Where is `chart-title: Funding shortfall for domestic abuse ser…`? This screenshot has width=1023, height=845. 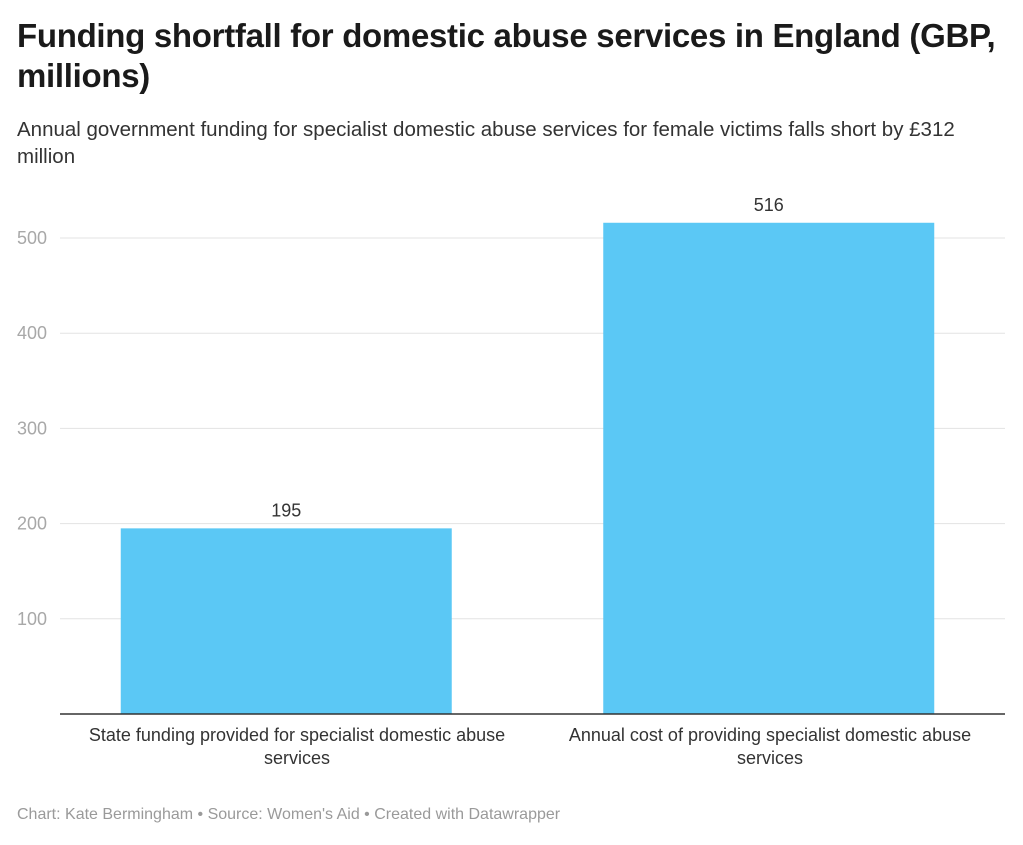
chart-title: Funding shortfall for domestic abuse ser… is located at coordinates (506, 55).